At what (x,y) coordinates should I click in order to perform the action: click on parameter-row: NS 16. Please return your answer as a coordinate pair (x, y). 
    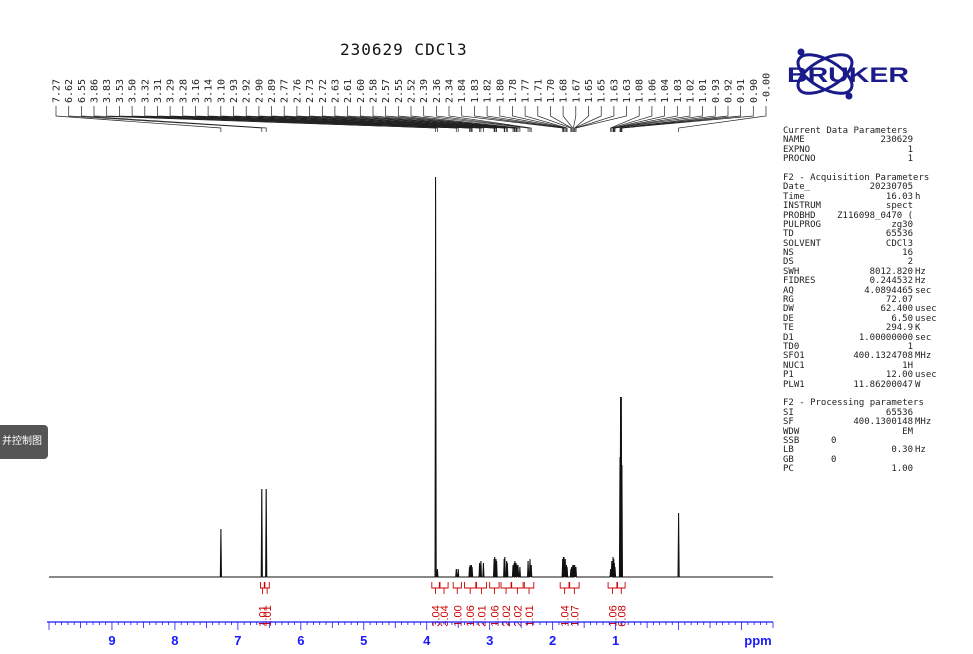
    Looking at the image, I should click on (862, 253).